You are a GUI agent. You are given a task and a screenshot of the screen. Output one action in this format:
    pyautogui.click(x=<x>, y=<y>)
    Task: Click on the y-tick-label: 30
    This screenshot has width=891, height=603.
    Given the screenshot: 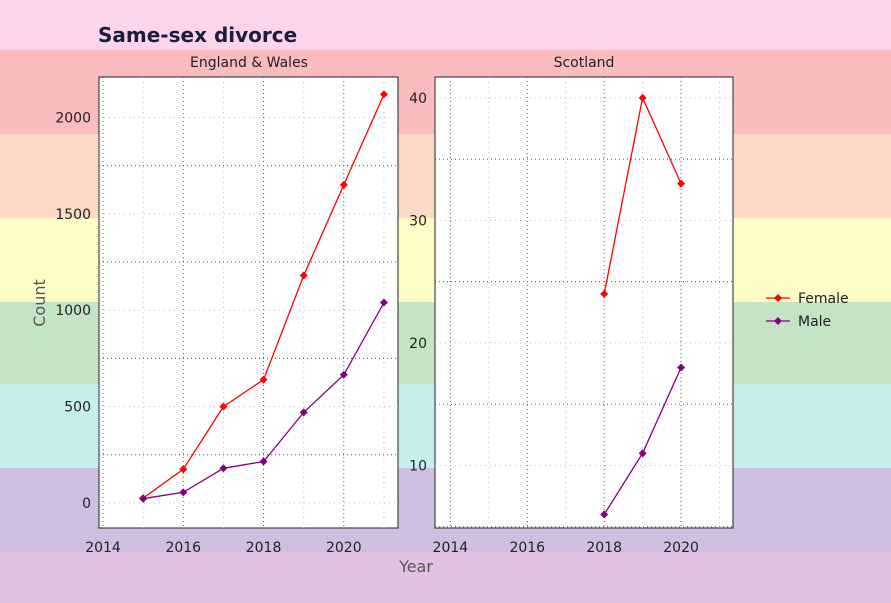 What is the action you would take?
    pyautogui.click(x=418, y=221)
    